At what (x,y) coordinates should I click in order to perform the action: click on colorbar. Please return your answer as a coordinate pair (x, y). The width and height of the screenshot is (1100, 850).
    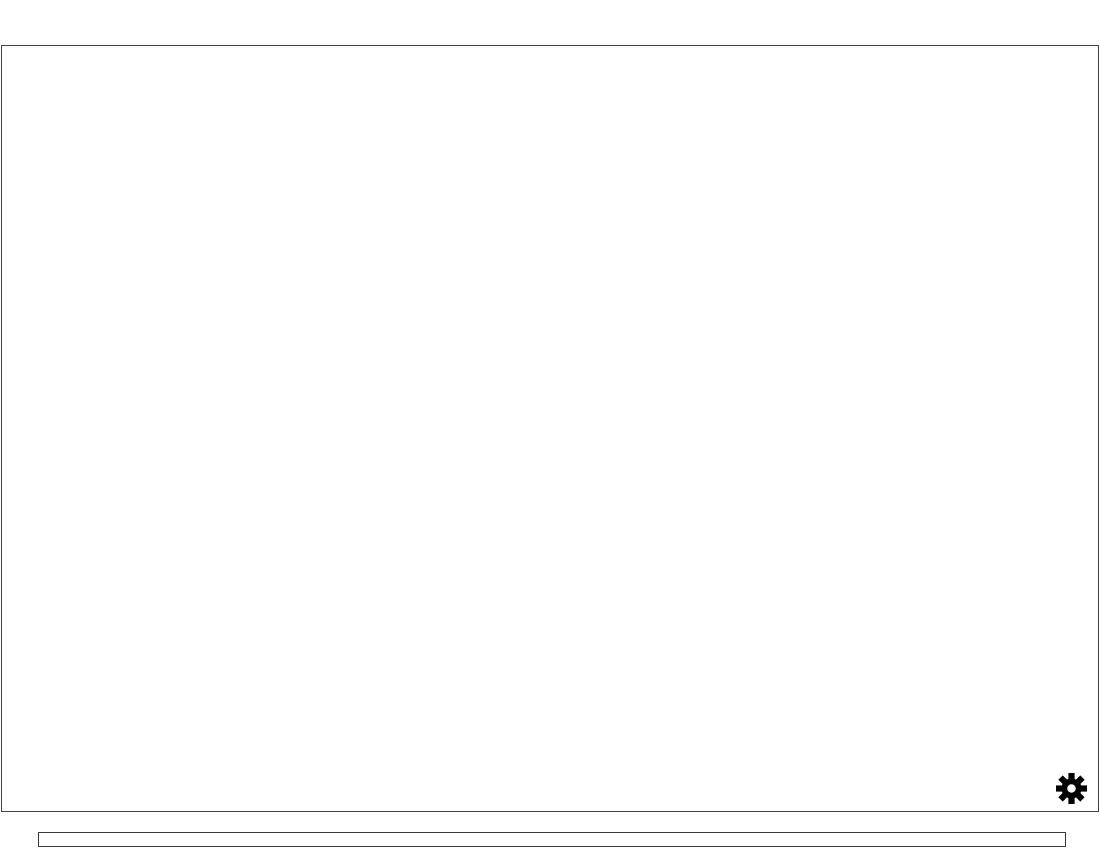
    Looking at the image, I should click on (552, 839).